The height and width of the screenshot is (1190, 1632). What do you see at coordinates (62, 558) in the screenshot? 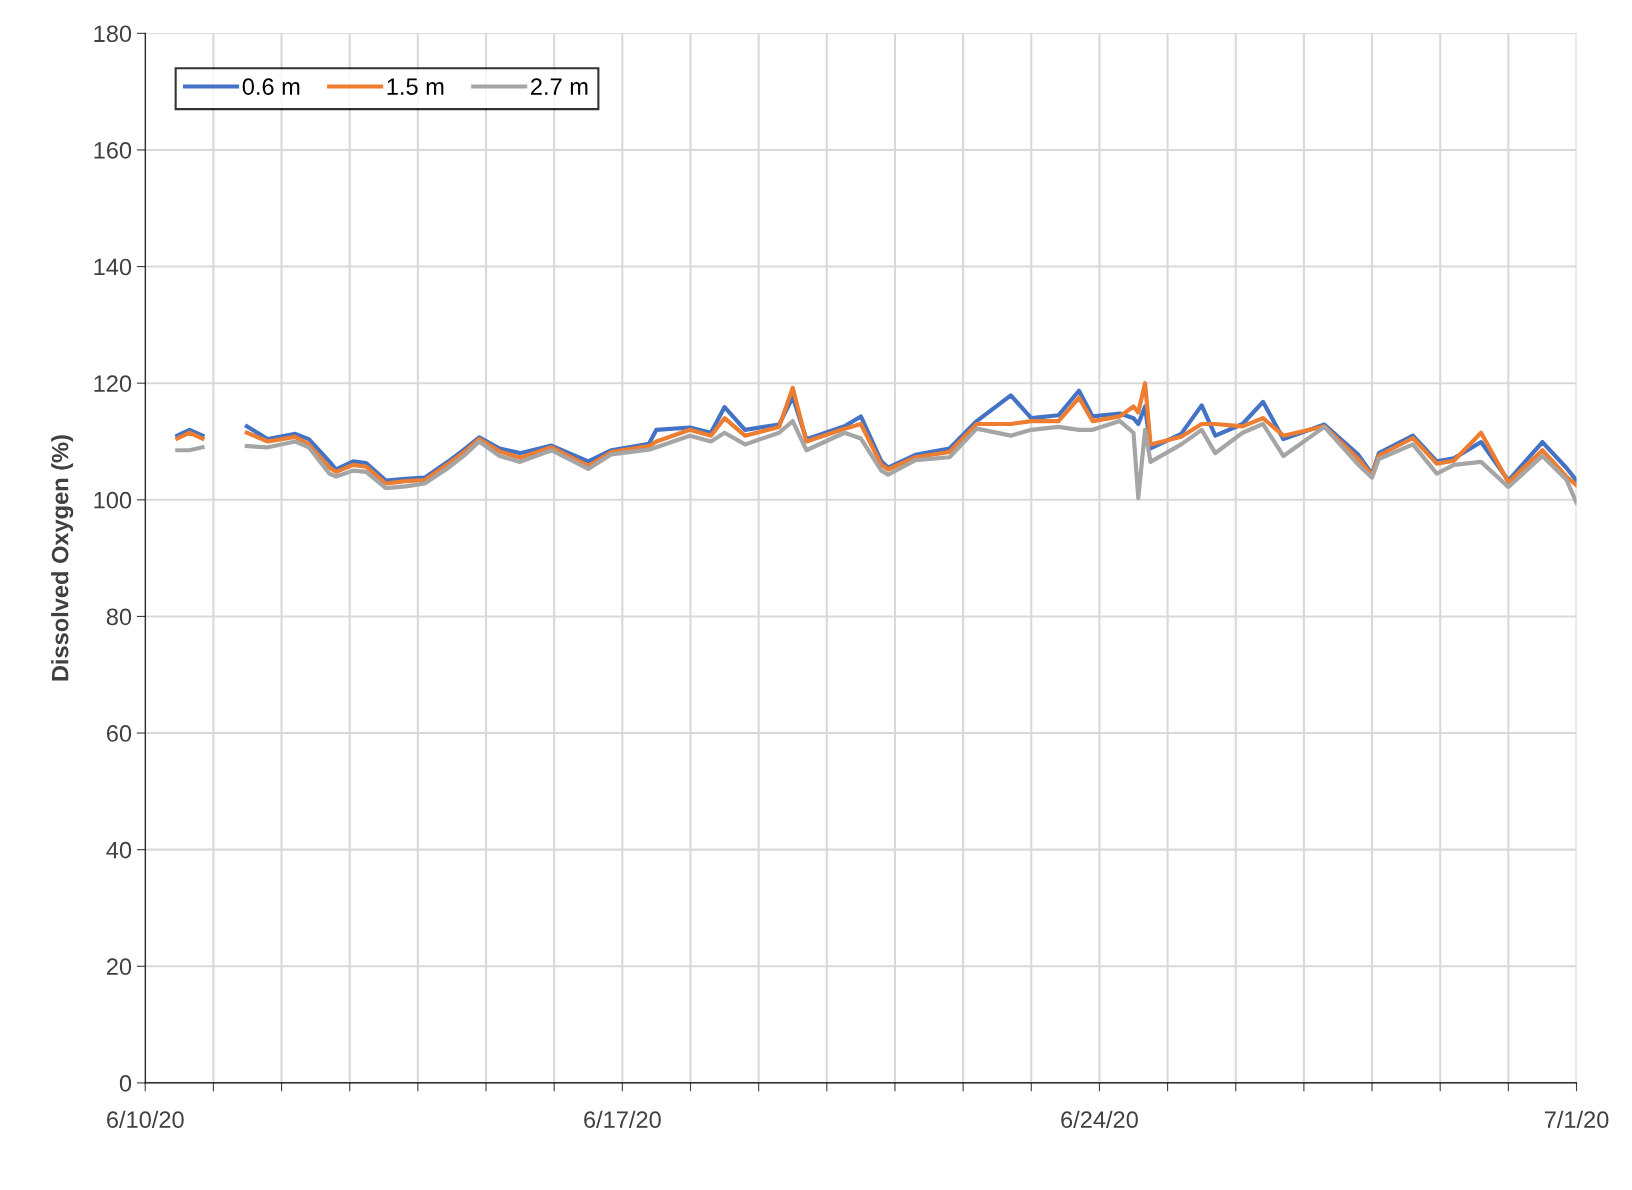
I see `y-axis-title: Dissolved Oxygen (%)` at bounding box center [62, 558].